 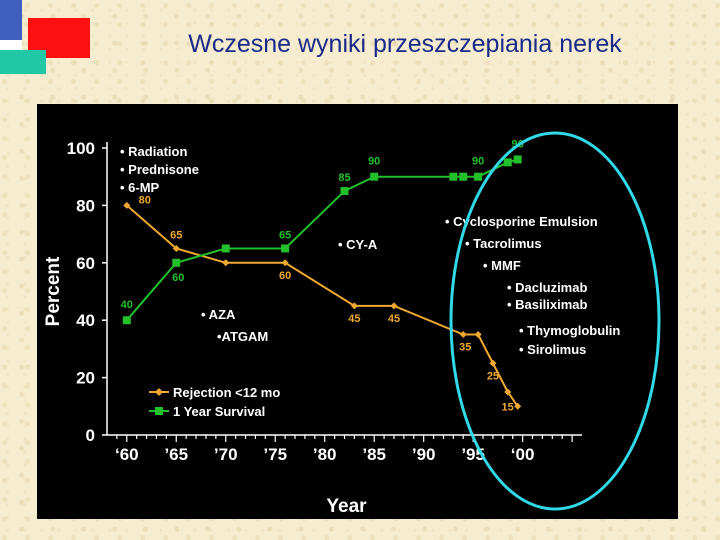 What do you see at coordinates (502, 265) in the screenshot?
I see `annotation-text: • MMF` at bounding box center [502, 265].